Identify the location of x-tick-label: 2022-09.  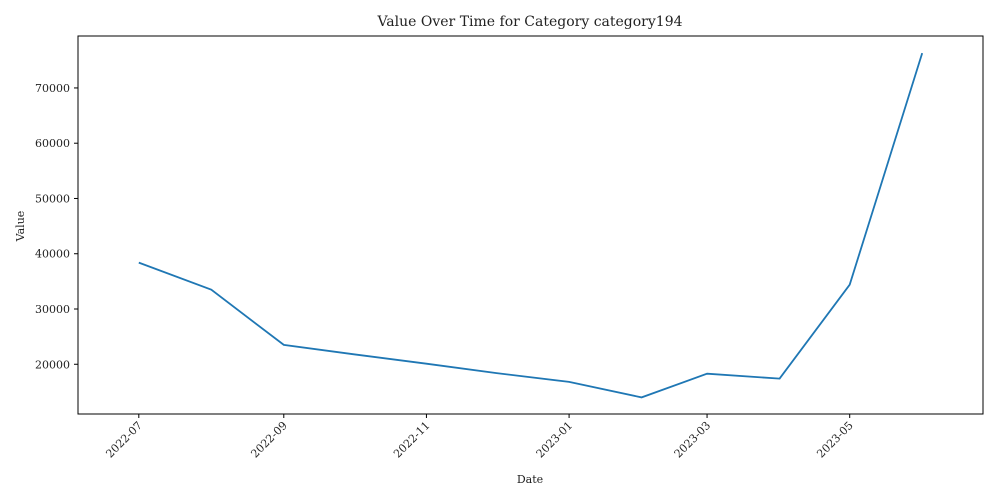
(269, 440).